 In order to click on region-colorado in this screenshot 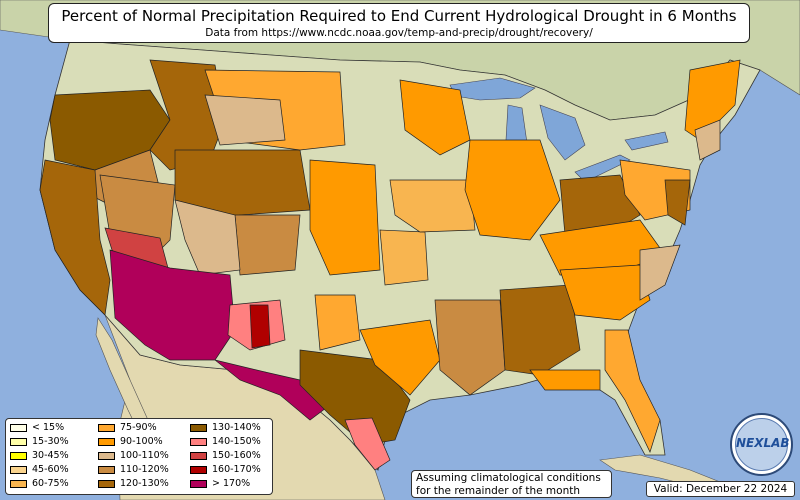, I will do `click(267, 245)`.